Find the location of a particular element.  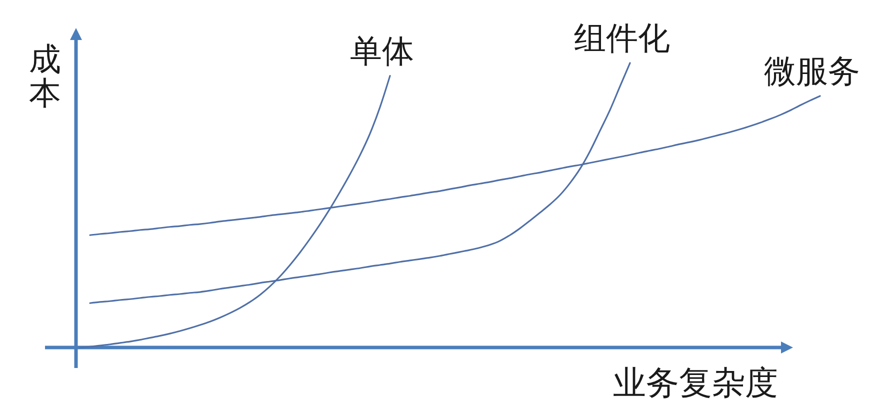

series-label: 组件化 is located at coordinates (622, 38).